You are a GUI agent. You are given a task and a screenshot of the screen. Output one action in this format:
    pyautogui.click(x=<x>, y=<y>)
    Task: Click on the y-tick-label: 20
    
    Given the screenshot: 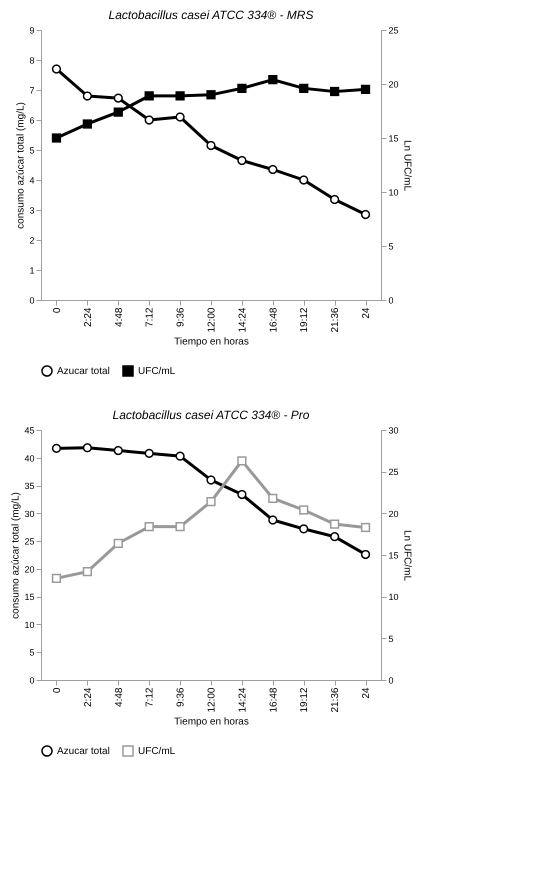 What is the action you would take?
    pyautogui.click(x=29, y=569)
    